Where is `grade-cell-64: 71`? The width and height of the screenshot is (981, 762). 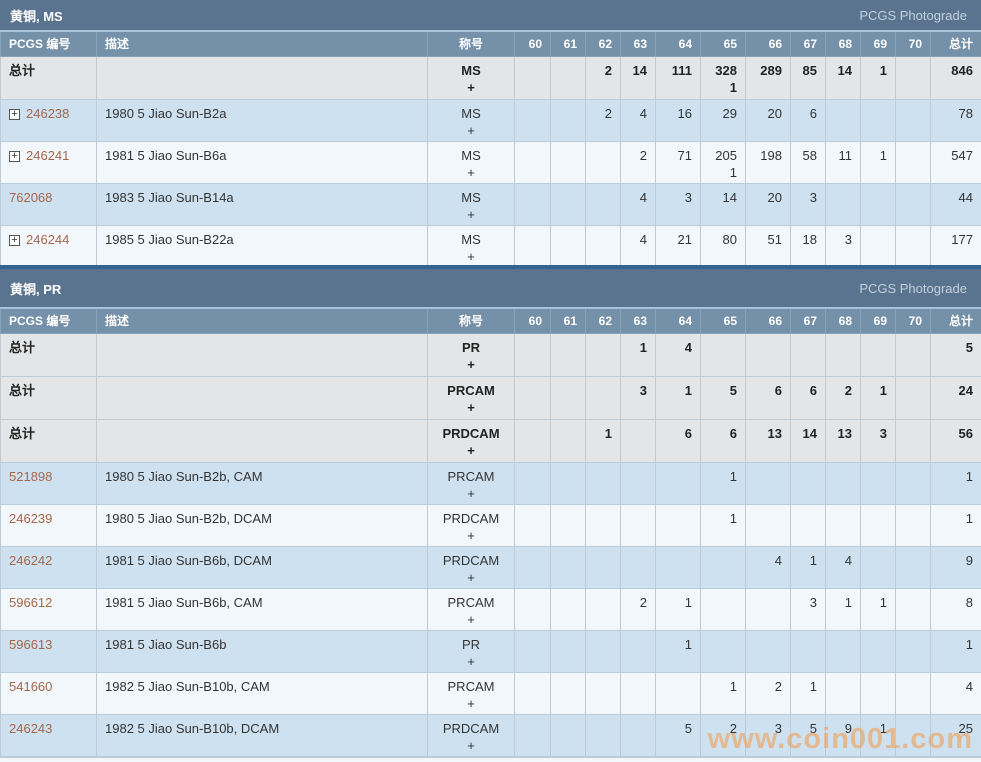
grade-cell-64: 71 is located at coordinates (678, 162).